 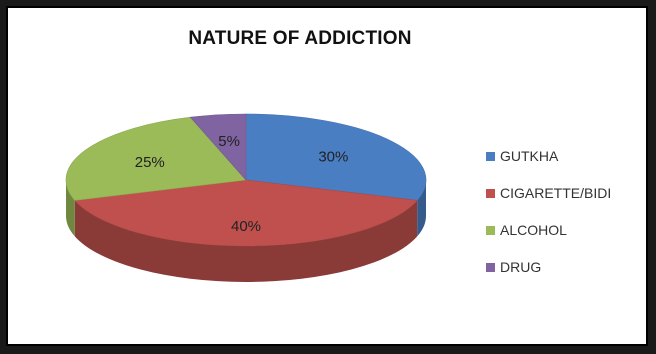 I want to click on slice-label-alcohol: 25%, so click(x=150, y=162).